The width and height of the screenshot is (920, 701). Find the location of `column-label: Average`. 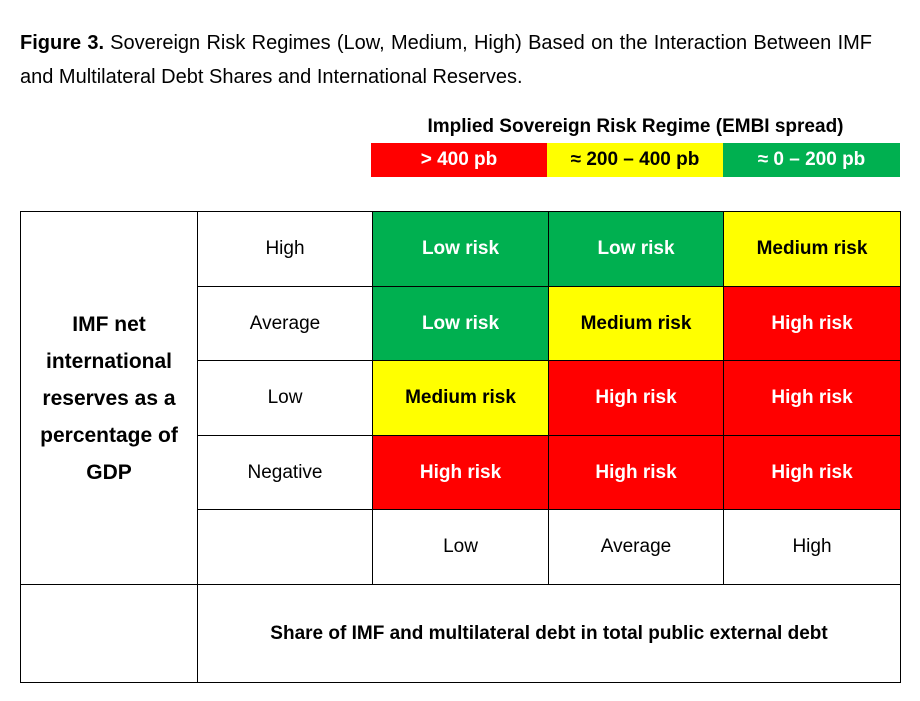

column-label: Average is located at coordinates (636, 547).